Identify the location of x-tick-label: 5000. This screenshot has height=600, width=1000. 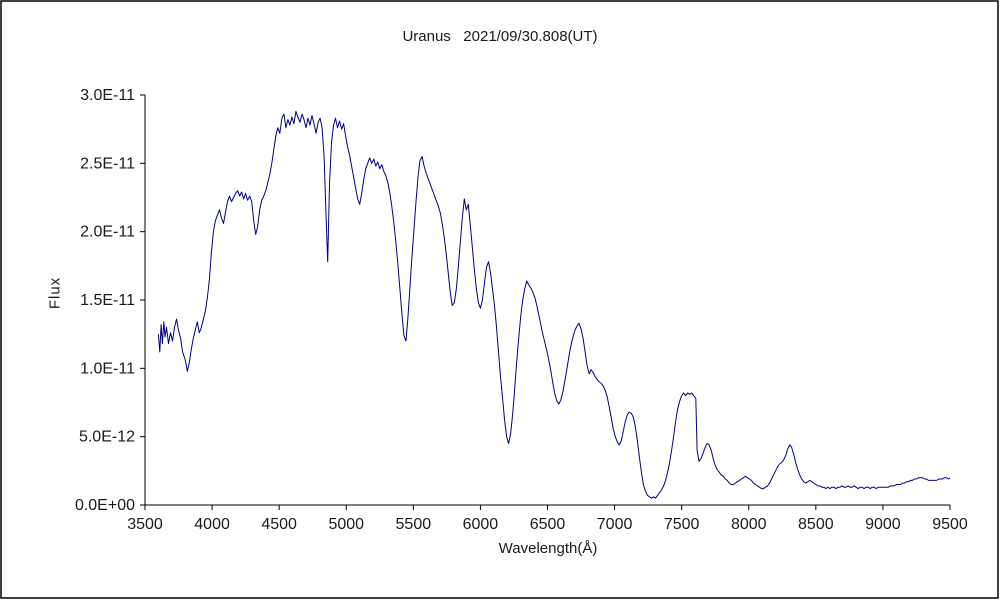
(346, 524).